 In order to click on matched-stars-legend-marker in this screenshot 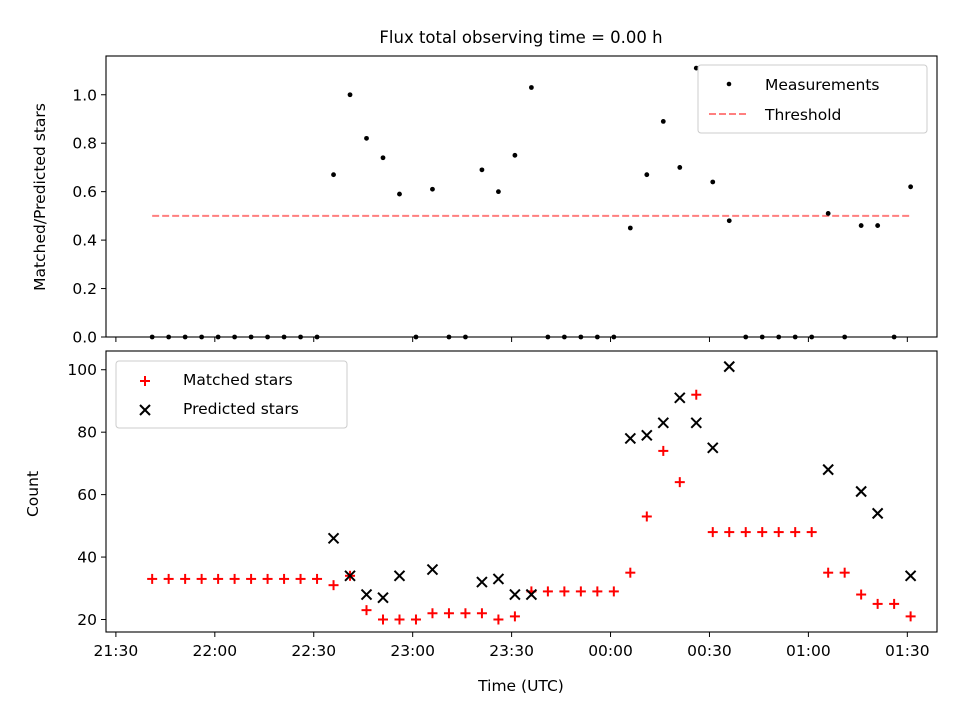, I will do `click(145, 381)`.